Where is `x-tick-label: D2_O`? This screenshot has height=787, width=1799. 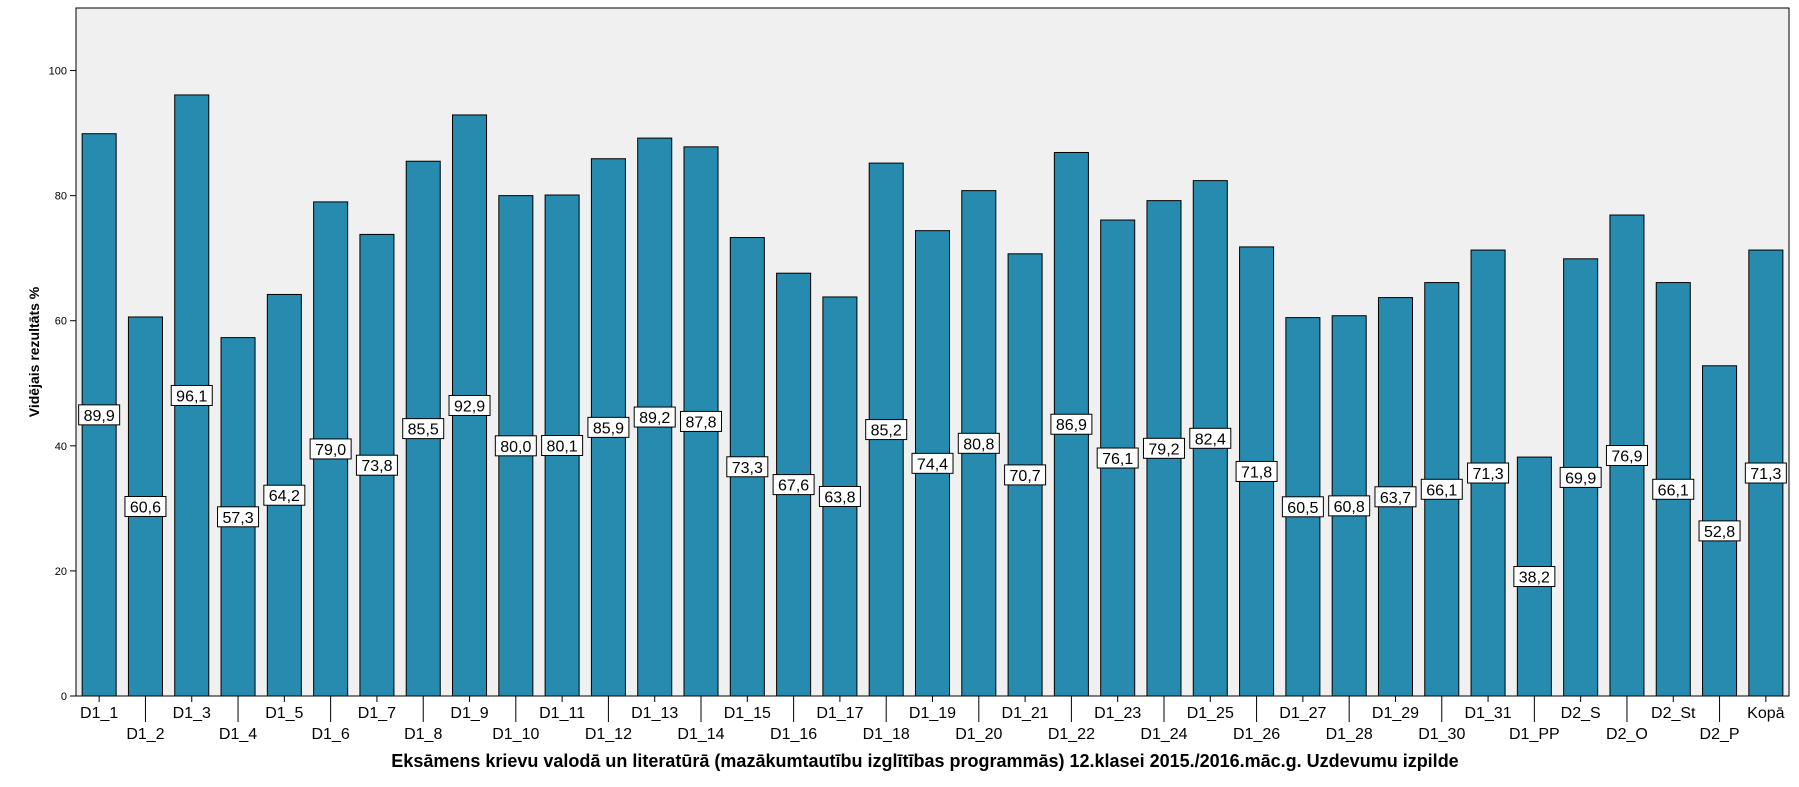
x-tick-label: D2_O is located at coordinates (1627, 734).